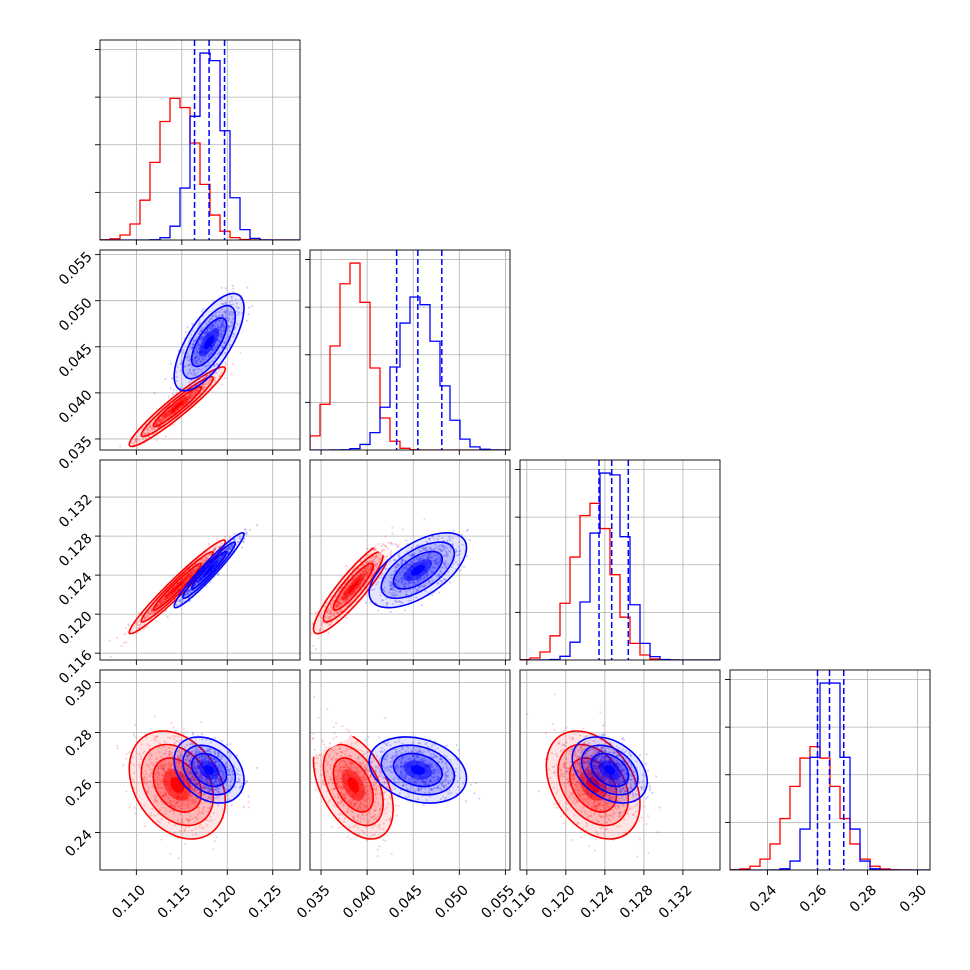 The width and height of the screenshot is (970, 970). Describe the element at coordinates (76, 667) in the screenshot. I see `y-tick-label: 0.116` at that location.